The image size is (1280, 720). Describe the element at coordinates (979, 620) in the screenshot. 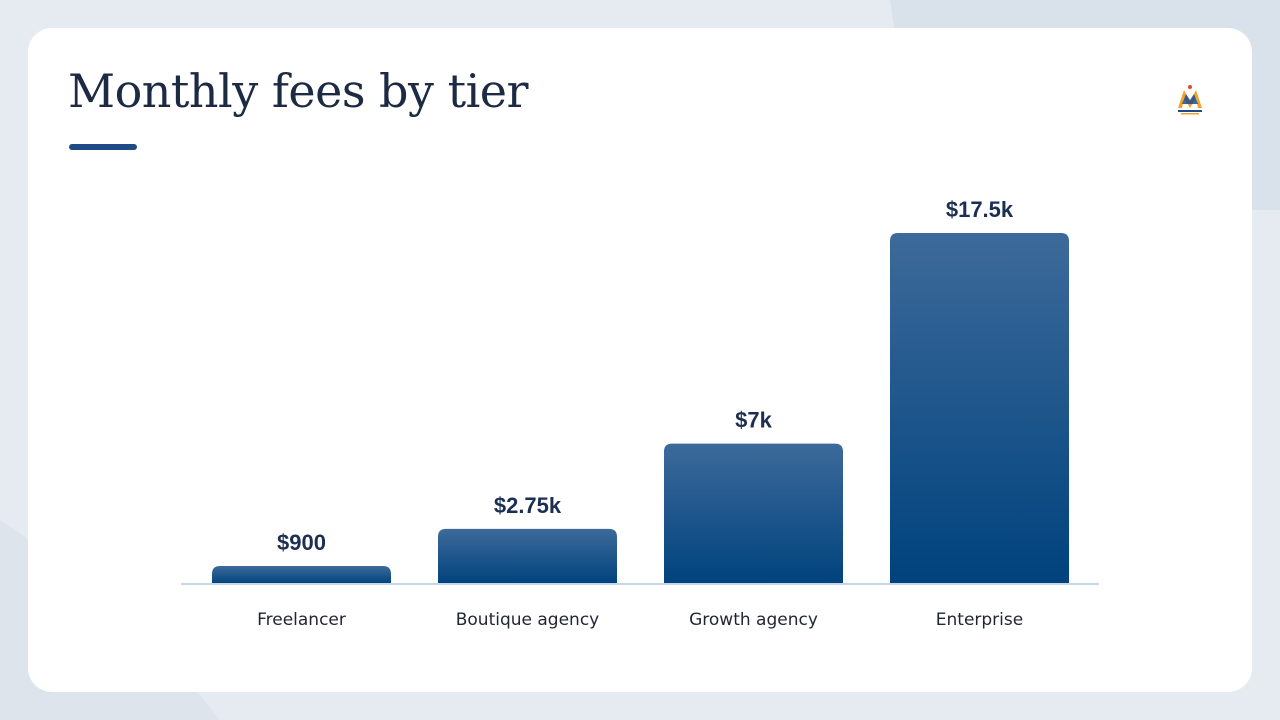

I see `x-axis-tick-label: Enterprise` at that location.